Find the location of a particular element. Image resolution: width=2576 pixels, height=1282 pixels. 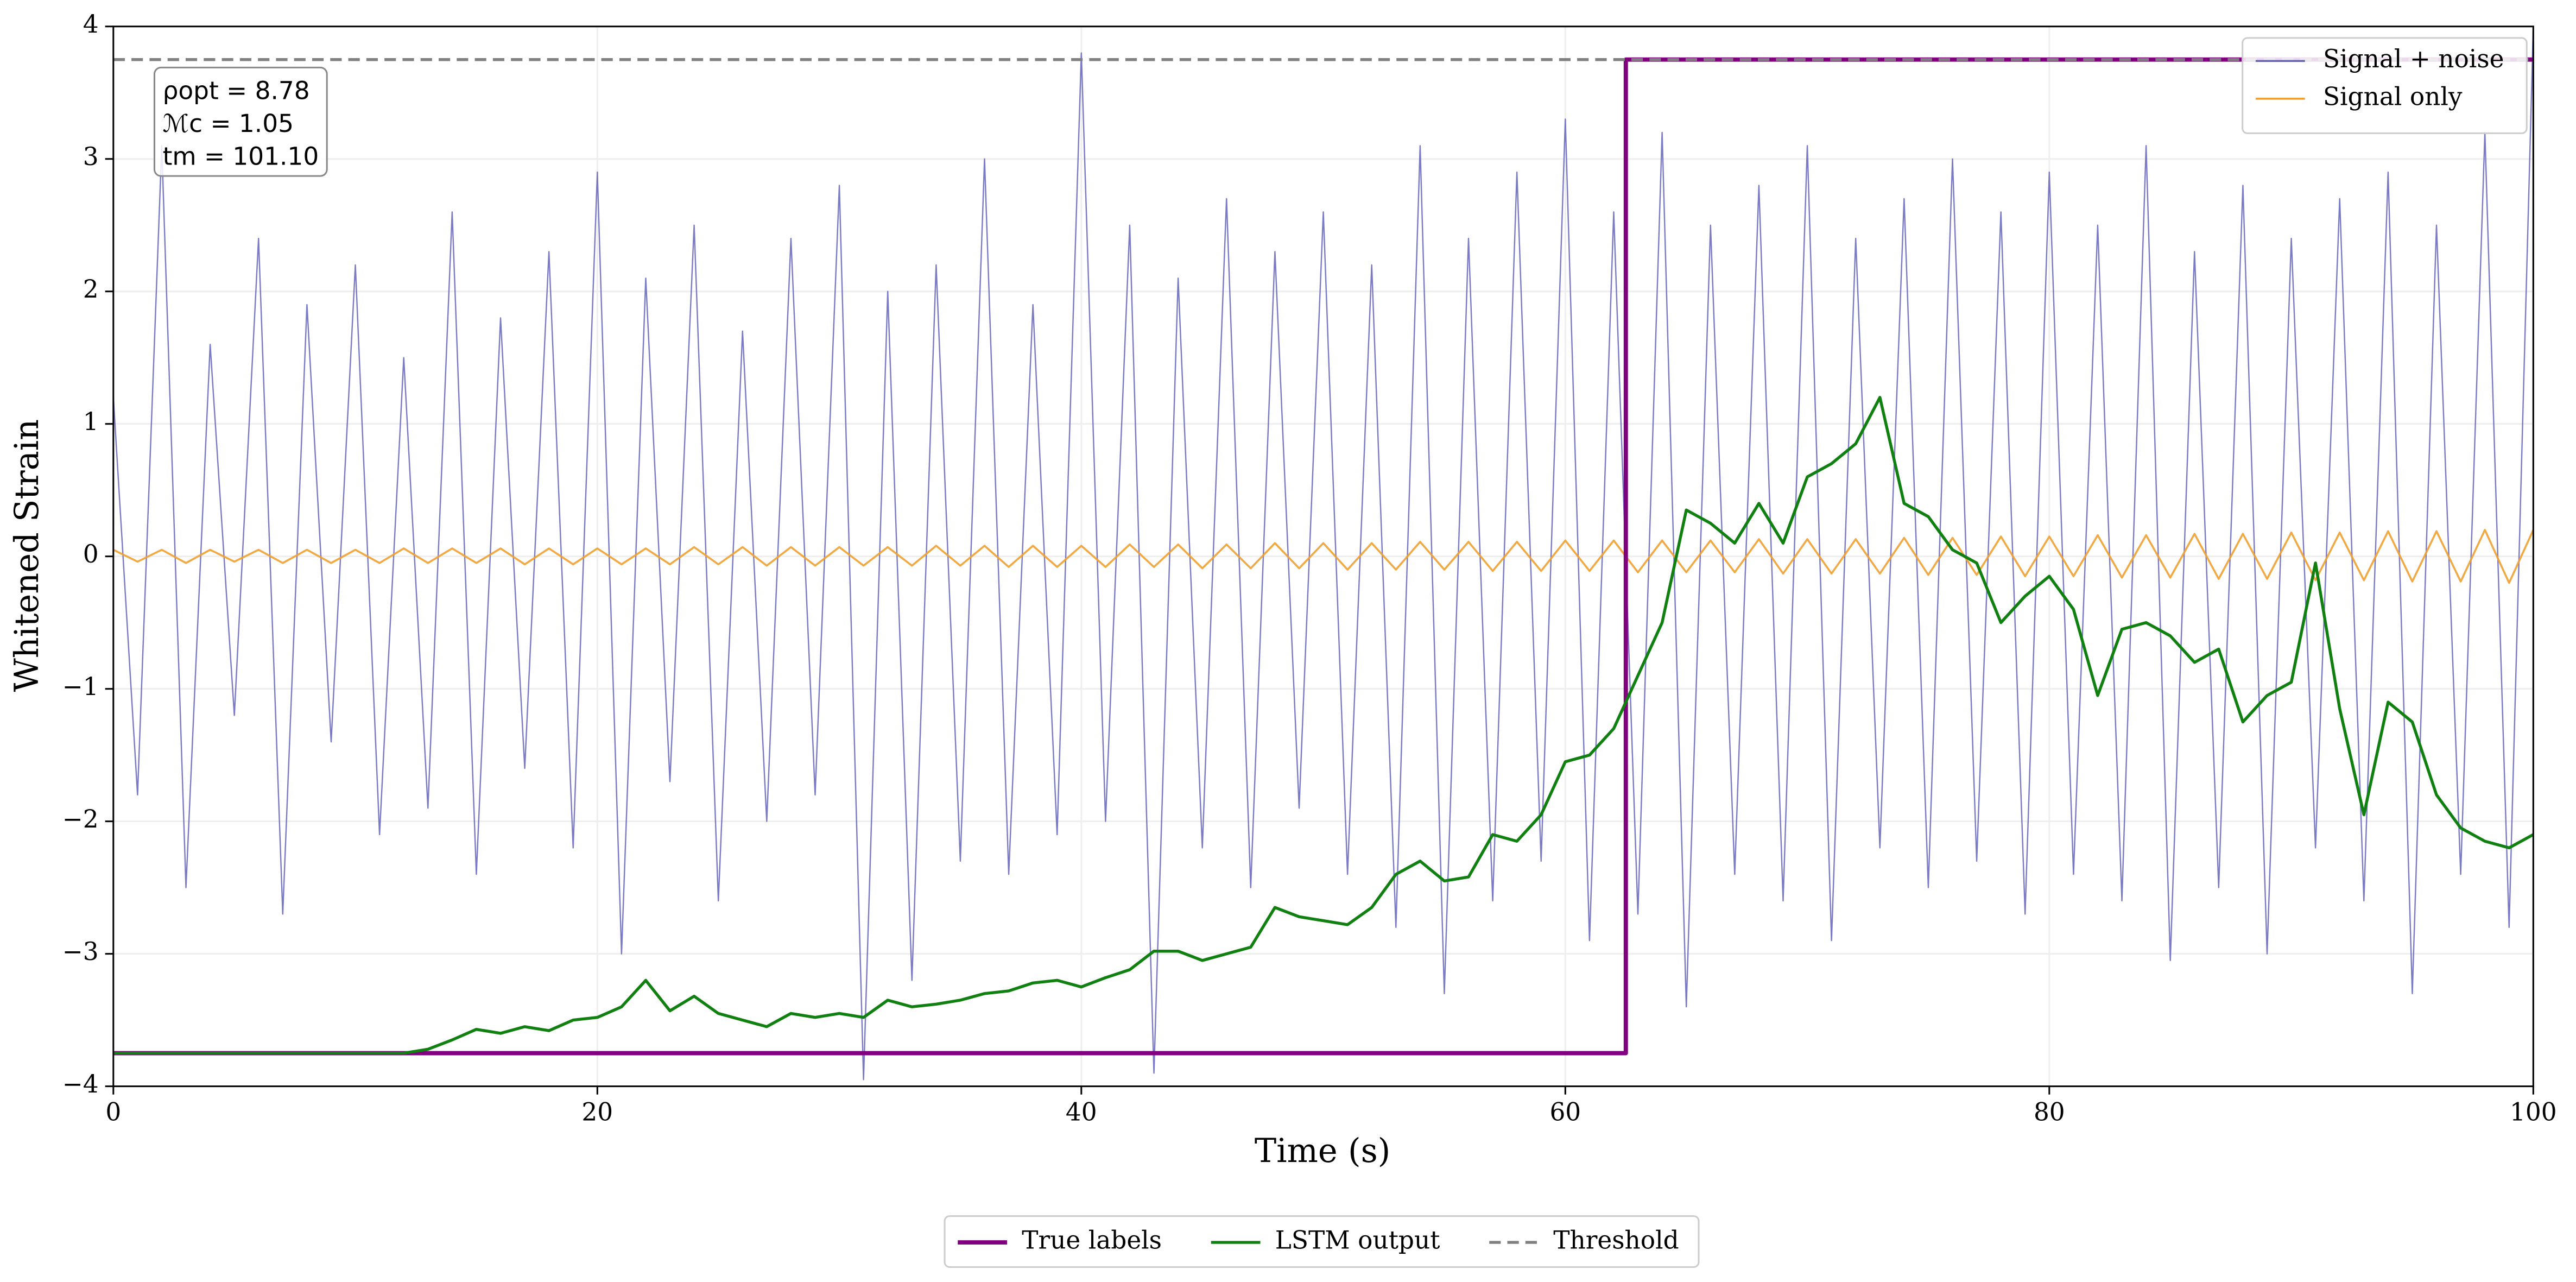

y-tick-label: 2 is located at coordinates (91, 289).